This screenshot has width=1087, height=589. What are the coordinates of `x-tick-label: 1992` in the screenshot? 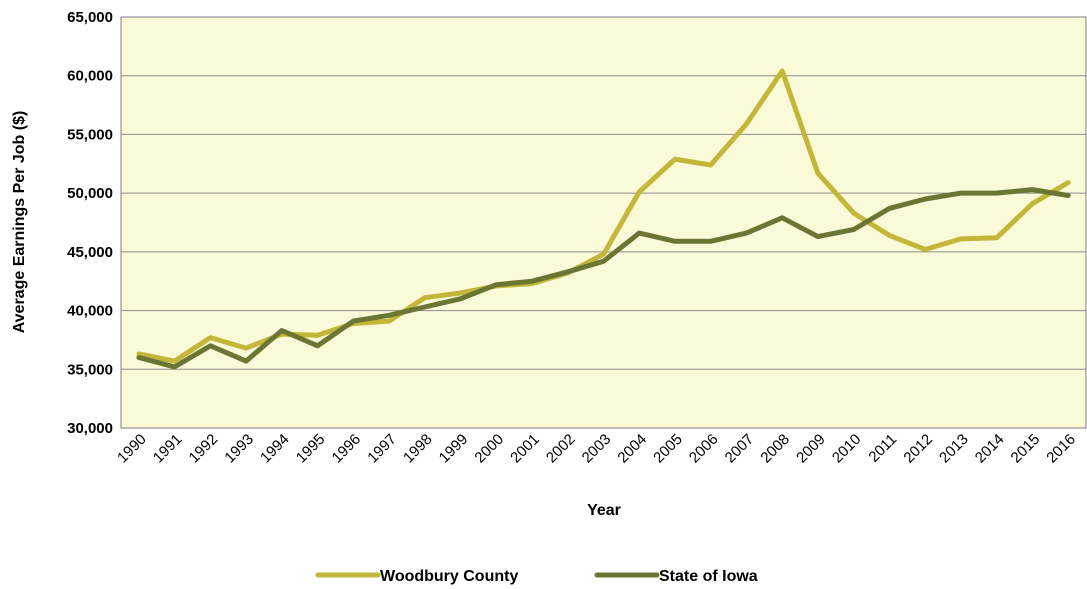 It's located at (204, 449).